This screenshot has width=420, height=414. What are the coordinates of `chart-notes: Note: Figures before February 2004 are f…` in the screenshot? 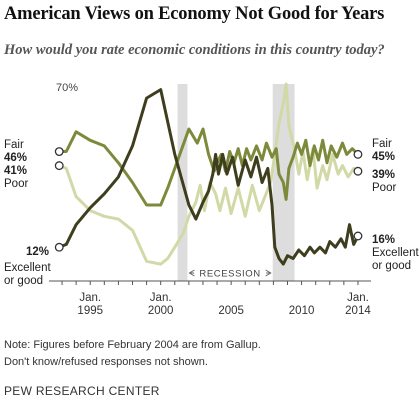 It's located at (132, 354).